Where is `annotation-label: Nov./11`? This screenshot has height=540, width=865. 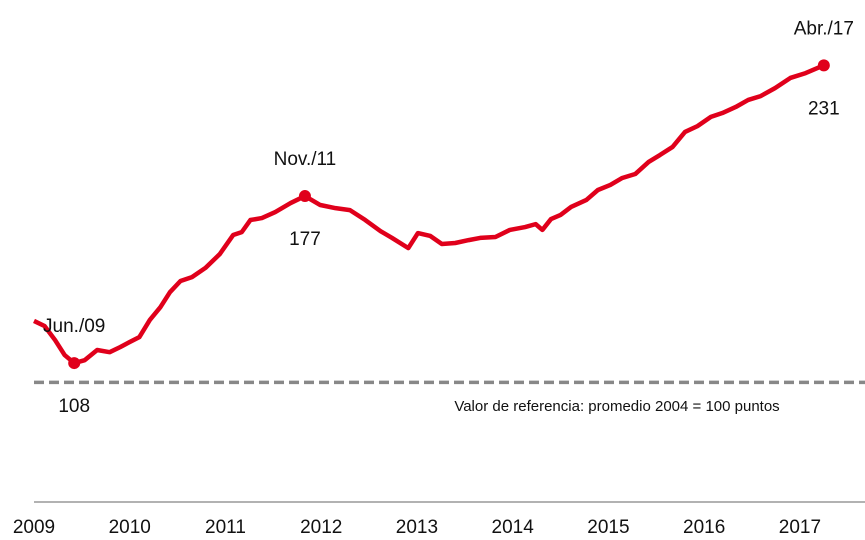
annotation-label: Nov./11 is located at coordinates (305, 159).